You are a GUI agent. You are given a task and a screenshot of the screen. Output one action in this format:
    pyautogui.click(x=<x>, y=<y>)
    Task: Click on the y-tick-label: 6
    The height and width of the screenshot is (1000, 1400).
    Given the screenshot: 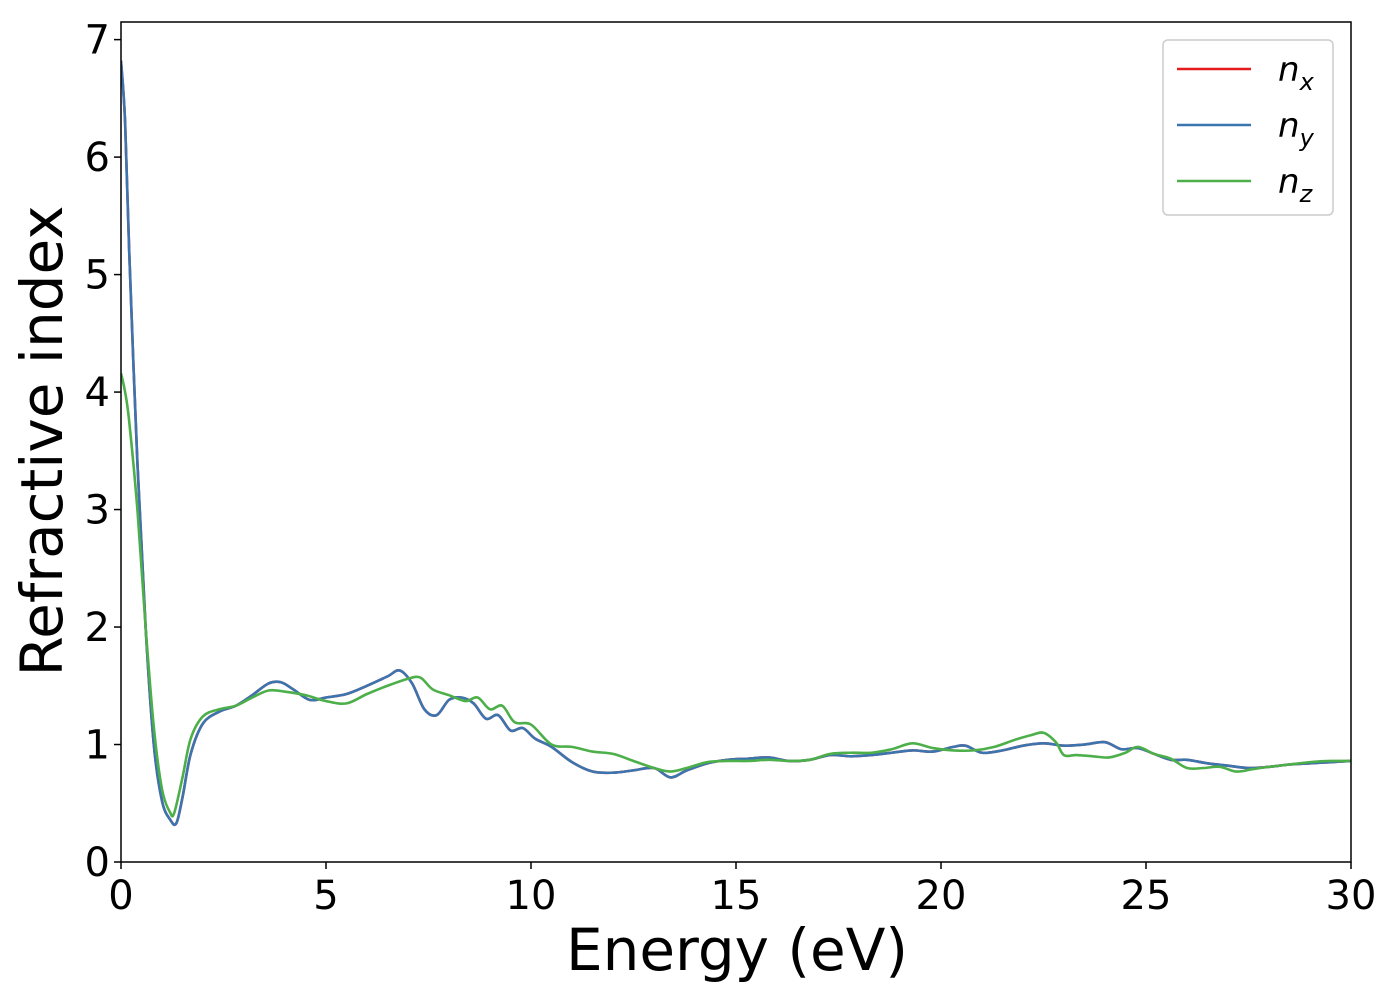 What is the action you would take?
    pyautogui.click(x=97, y=158)
    